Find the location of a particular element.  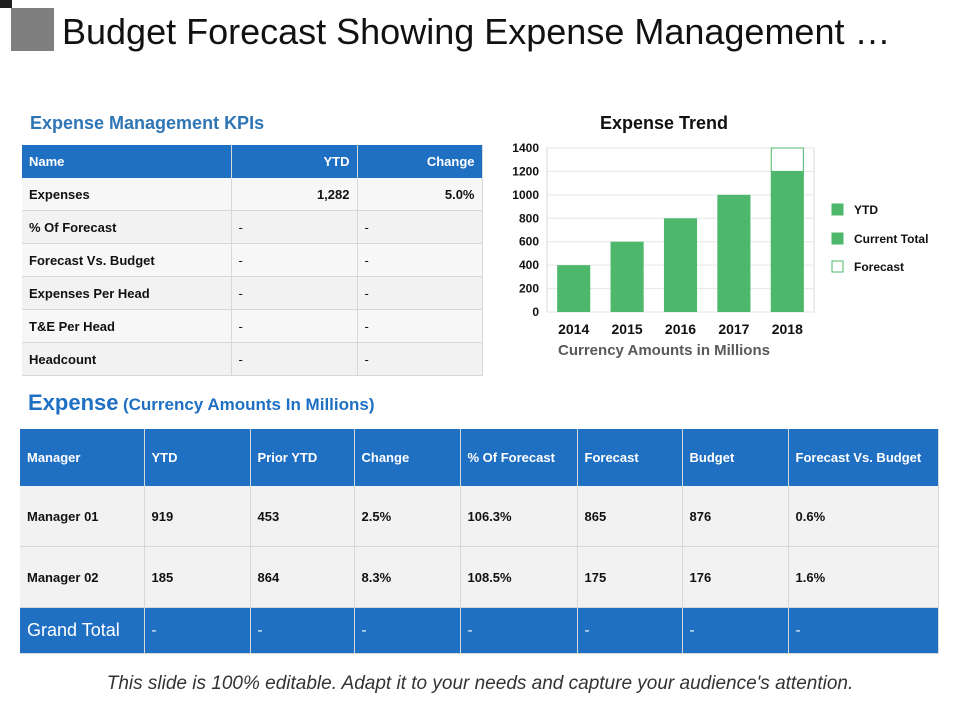

expense-cell: 919 is located at coordinates (197, 516).